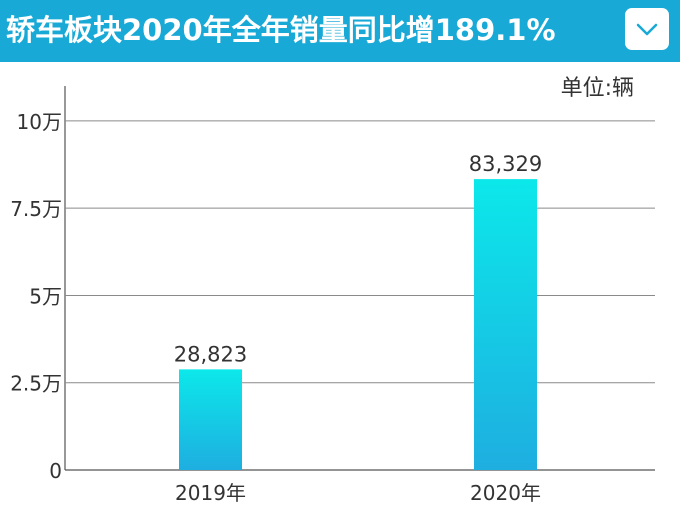 The width and height of the screenshot is (680, 510). What do you see at coordinates (55, 471) in the screenshot?
I see `y-tick-label: 0` at bounding box center [55, 471].